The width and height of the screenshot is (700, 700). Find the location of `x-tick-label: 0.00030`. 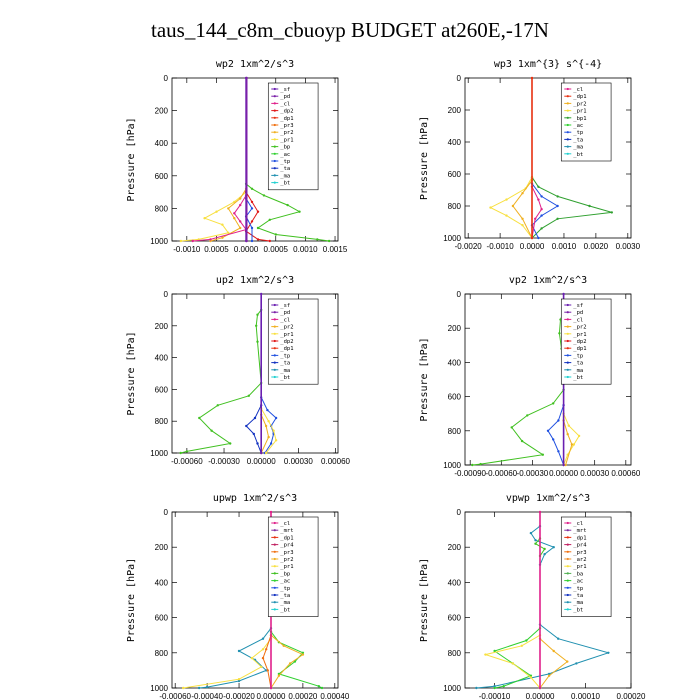

x-tick-label: 0.00030 is located at coordinates (298, 461).